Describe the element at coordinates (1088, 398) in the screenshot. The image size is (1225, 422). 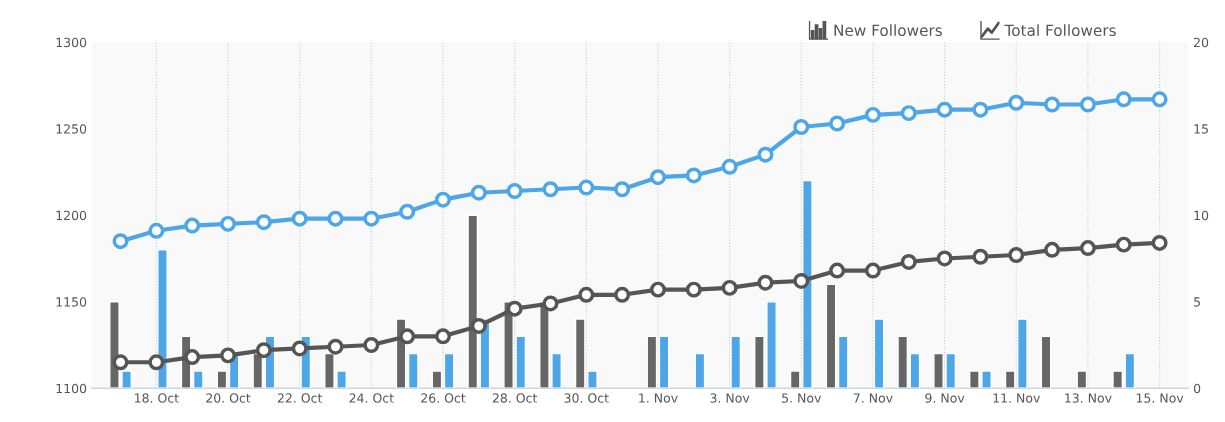
I see `x-tick-label: 13. Nov` at that location.